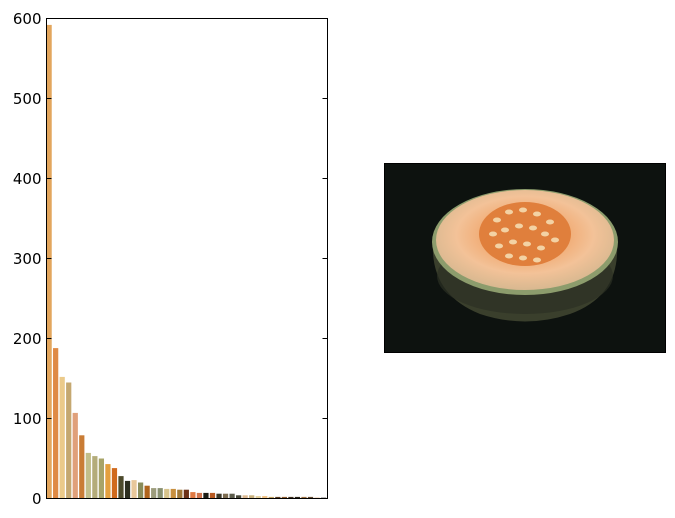  I want to click on y-tick-label-100: 100, so click(27, 419).